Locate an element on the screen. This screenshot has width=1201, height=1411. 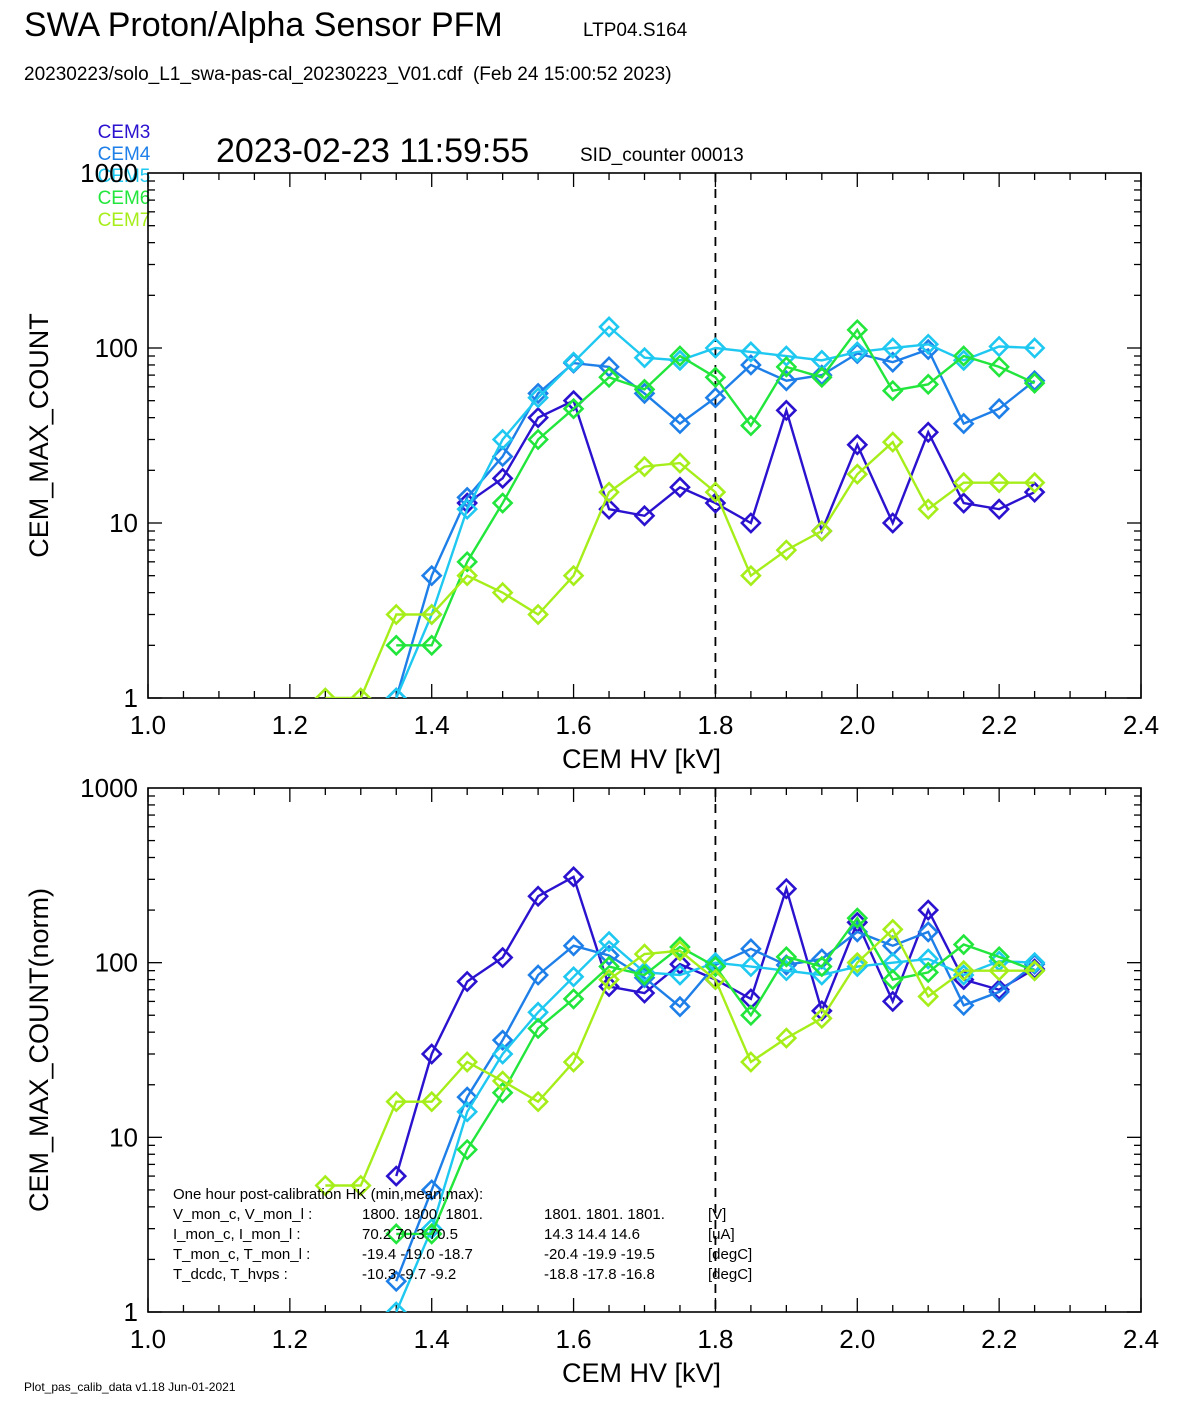
hk-row-label: T_mon_c, T_mon_l : is located at coordinates (241, 1254).